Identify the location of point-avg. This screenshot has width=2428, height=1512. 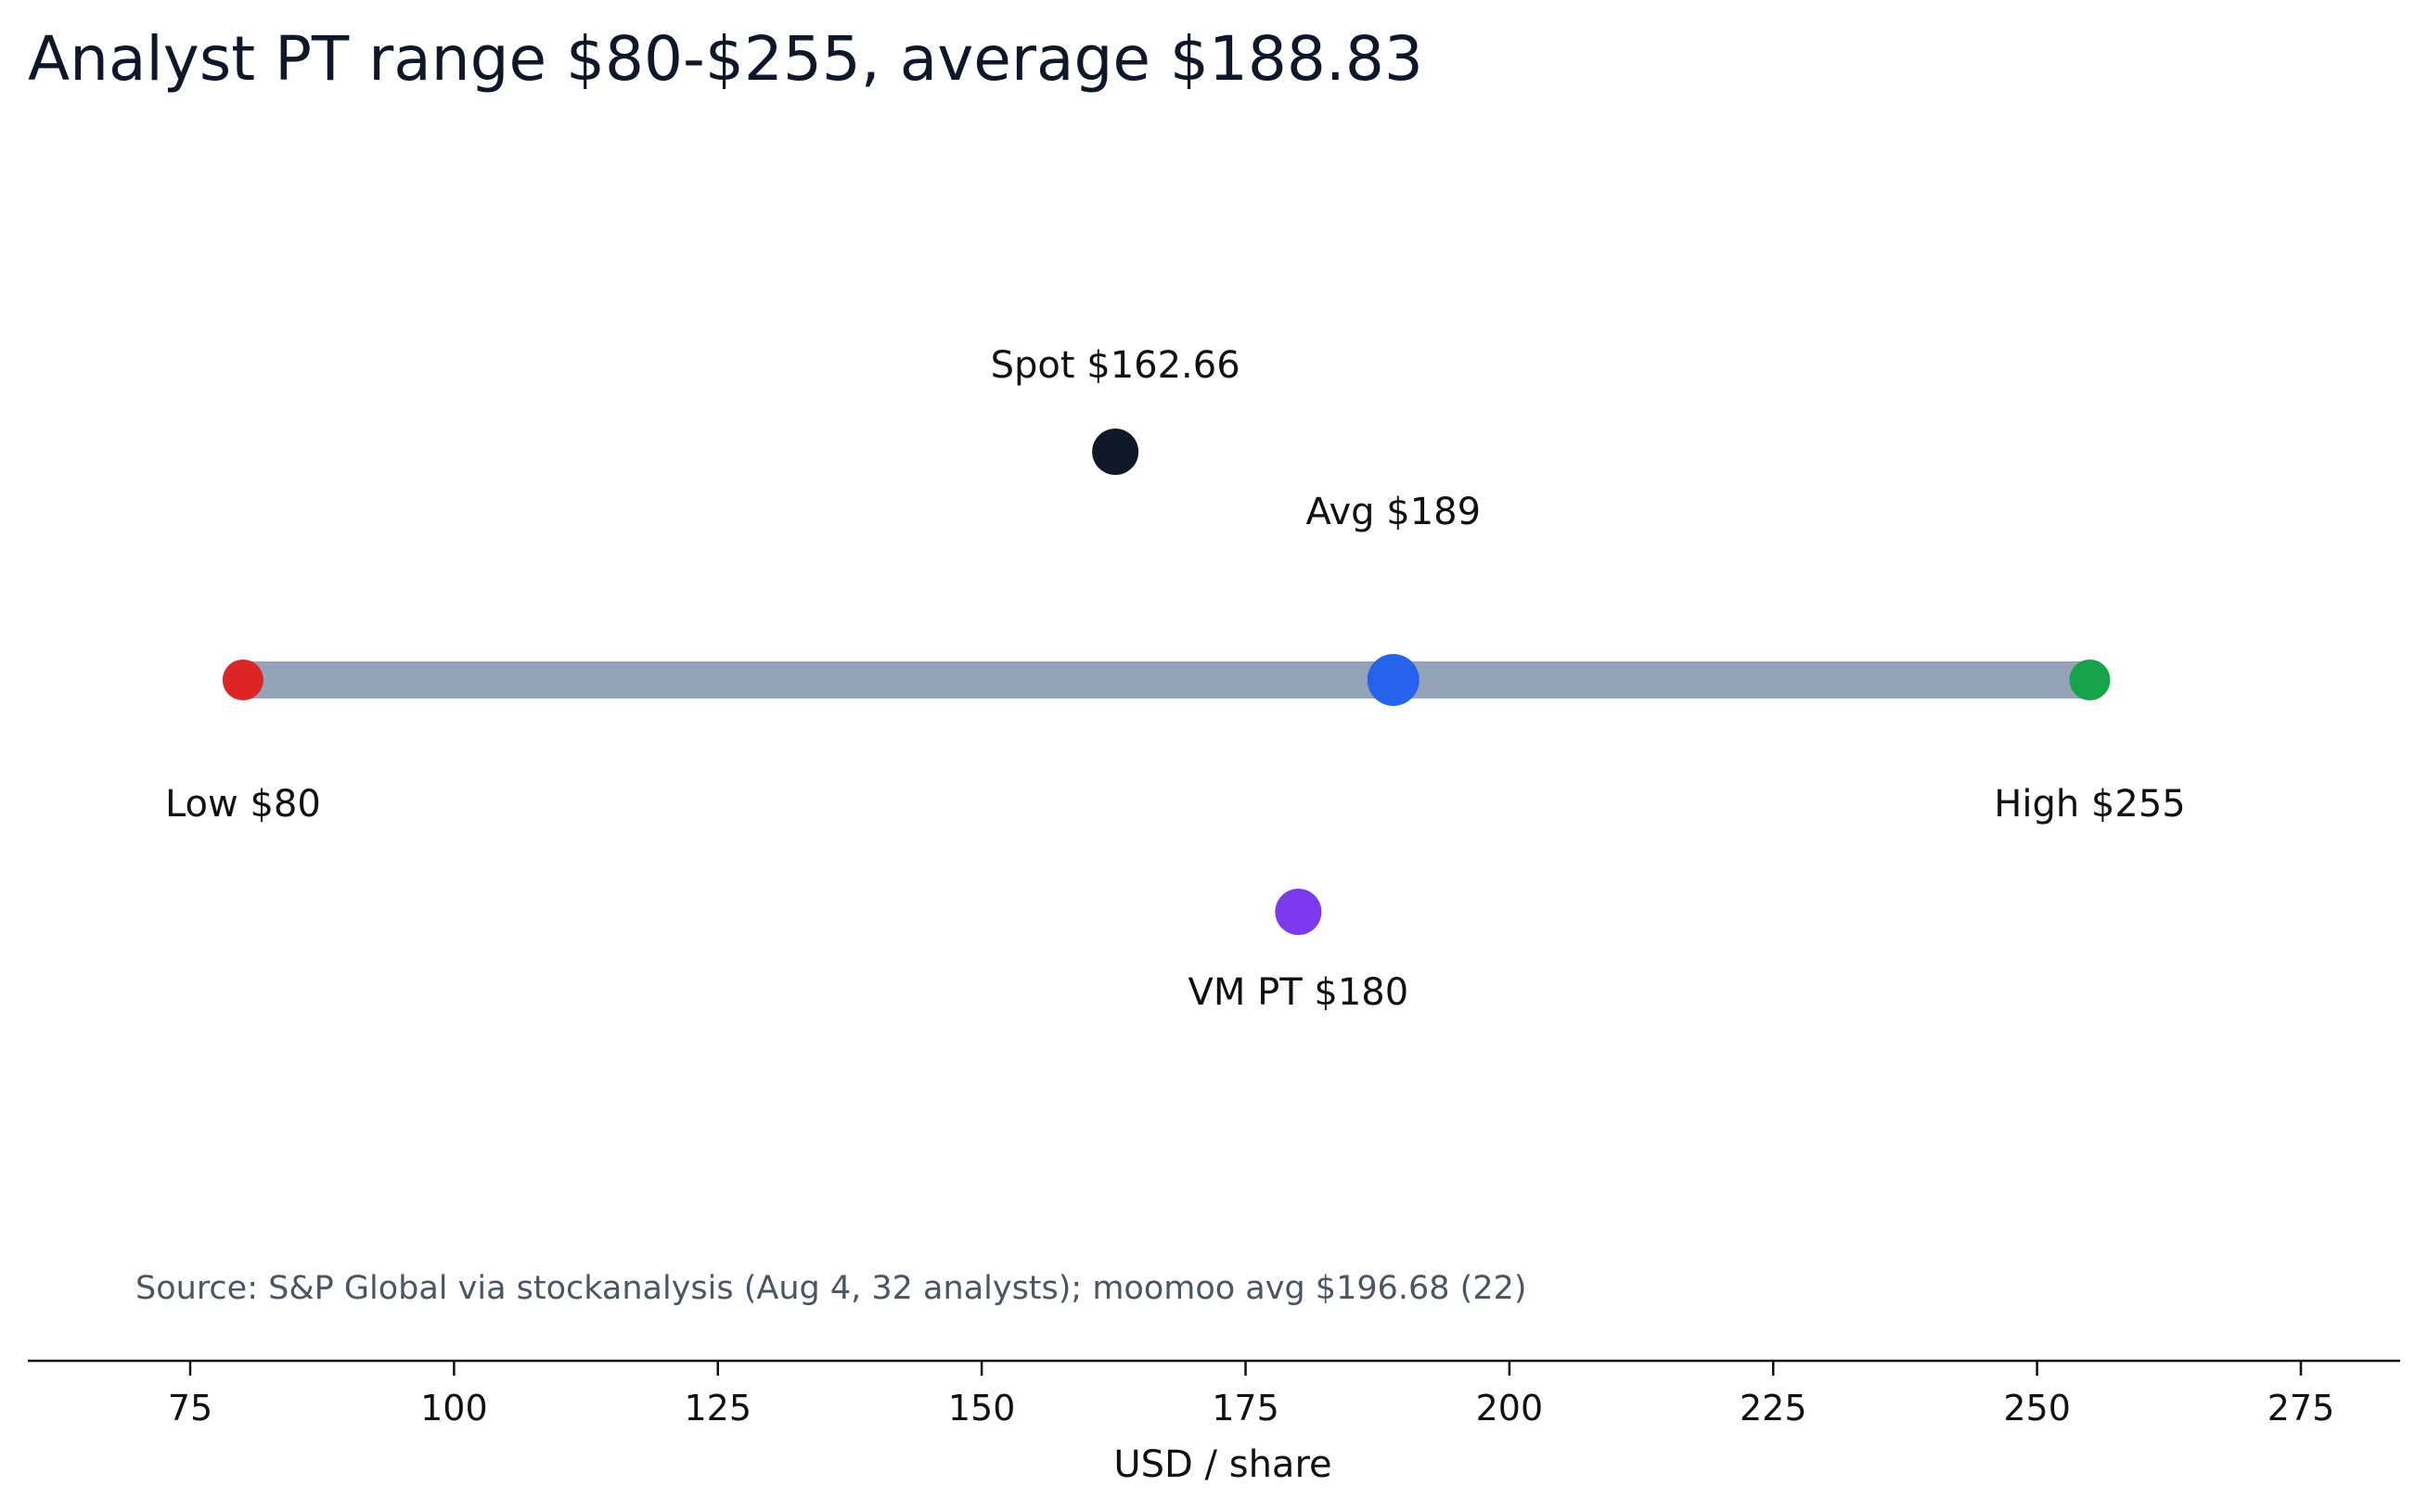
(1393, 680).